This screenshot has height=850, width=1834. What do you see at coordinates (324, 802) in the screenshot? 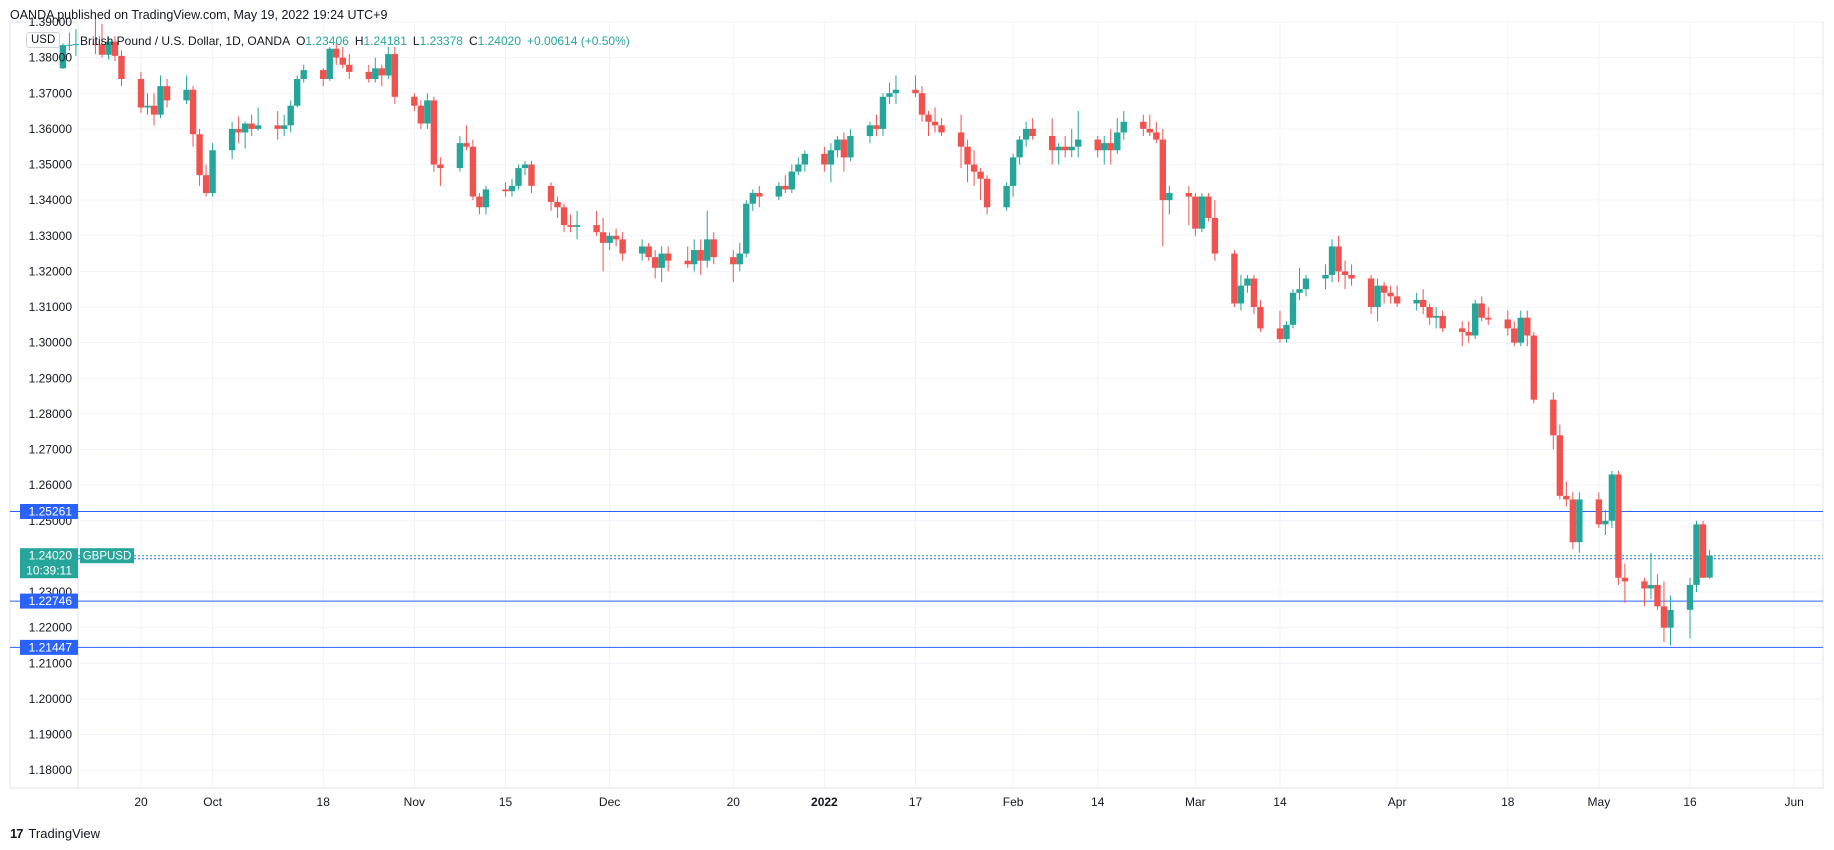
I see `x-tick-label: 18` at bounding box center [324, 802].